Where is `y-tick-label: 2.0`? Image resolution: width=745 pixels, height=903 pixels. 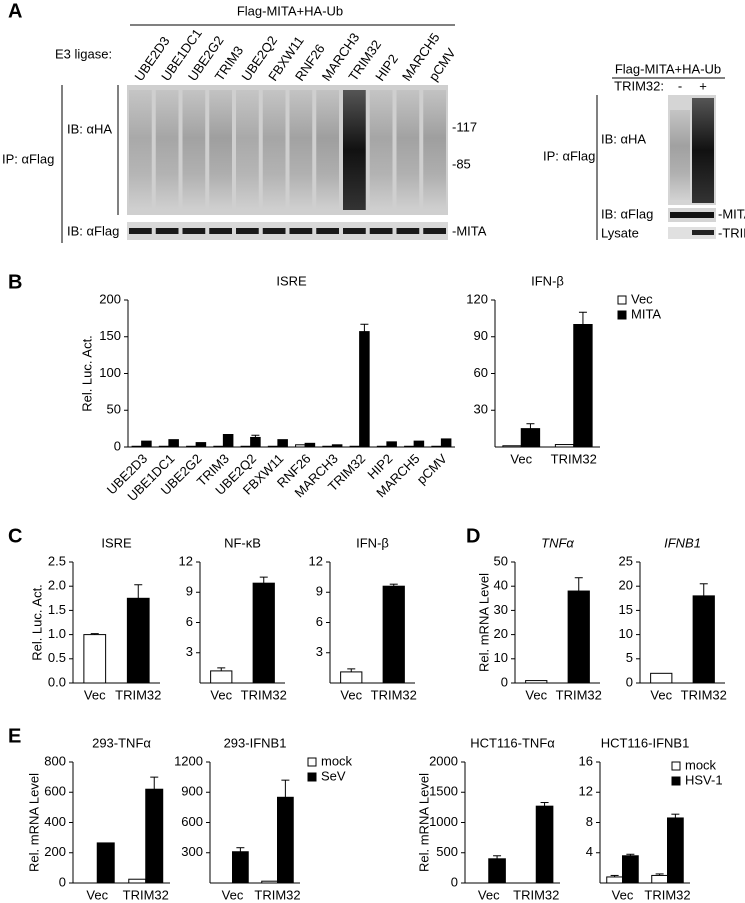
y-tick-label: 2.0 is located at coordinates (57, 585).